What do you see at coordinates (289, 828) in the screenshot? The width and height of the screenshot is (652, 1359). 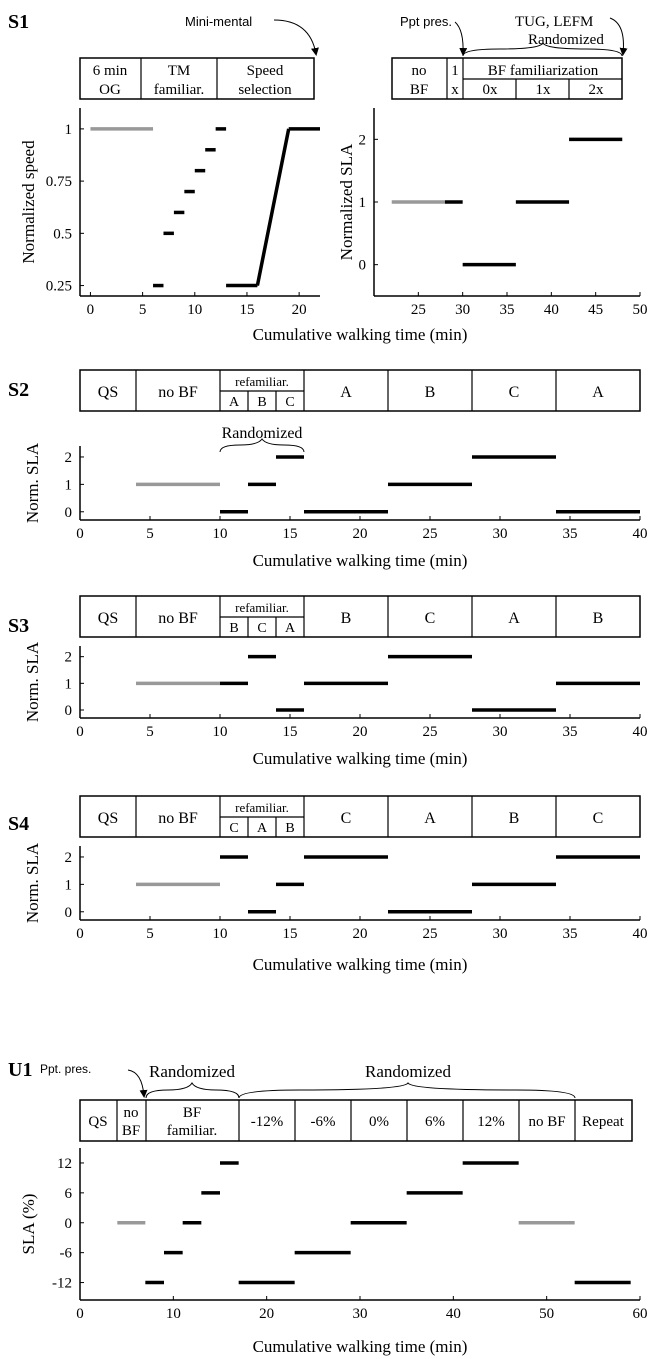 I see `timeline-s4-refam-3: B` at bounding box center [289, 828].